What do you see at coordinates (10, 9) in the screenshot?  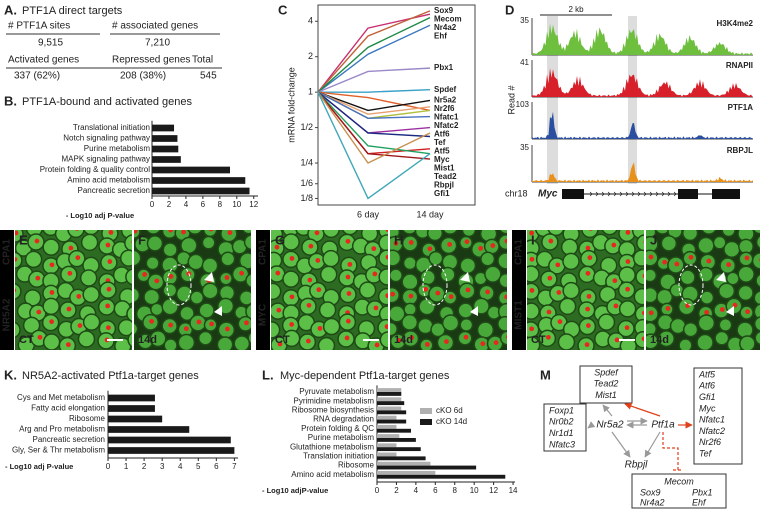 I see `panel-label: A.` at bounding box center [10, 9].